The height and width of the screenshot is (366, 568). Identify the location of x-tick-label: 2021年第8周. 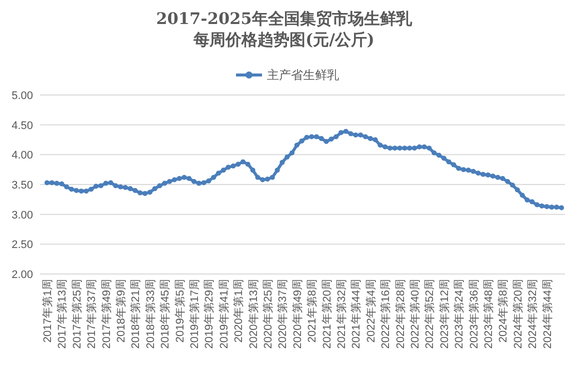
(312, 311).